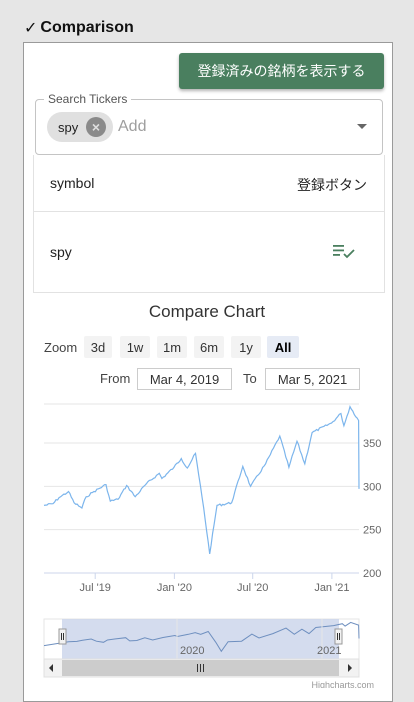 The image size is (414, 702). What do you see at coordinates (68, 127) in the screenshot?
I see `ticker-chip-label: spy` at bounding box center [68, 127].